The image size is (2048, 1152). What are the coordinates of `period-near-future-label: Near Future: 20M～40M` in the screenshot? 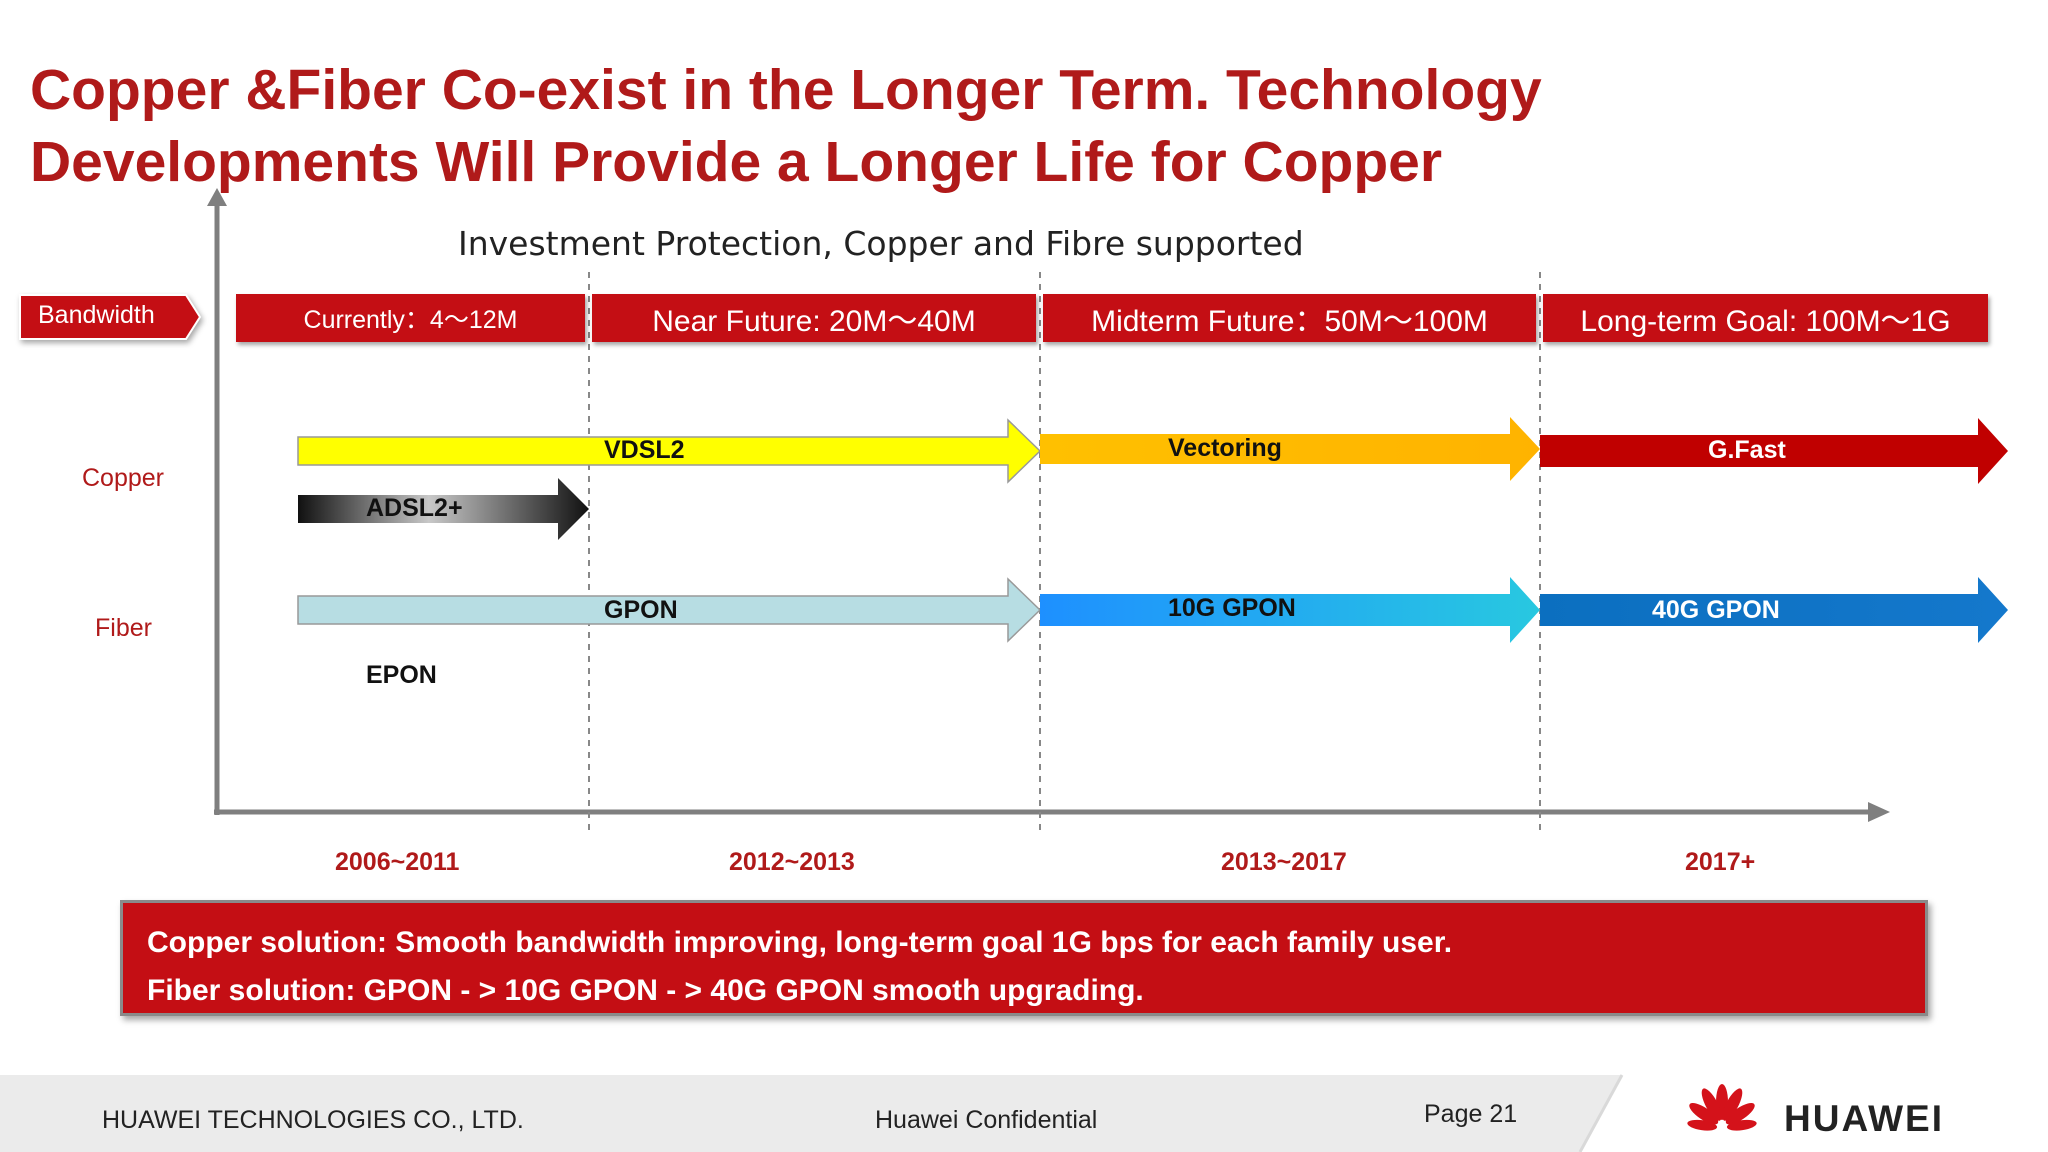 It's located at (814, 321).